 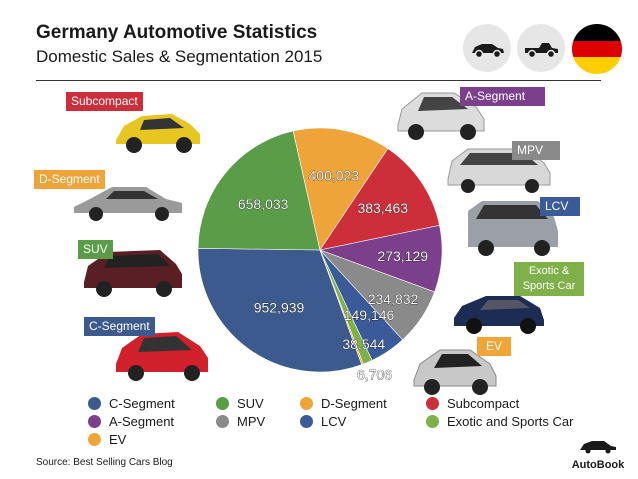 What do you see at coordinates (354, 403) in the screenshot?
I see `legend-label: D-Segment` at bounding box center [354, 403].